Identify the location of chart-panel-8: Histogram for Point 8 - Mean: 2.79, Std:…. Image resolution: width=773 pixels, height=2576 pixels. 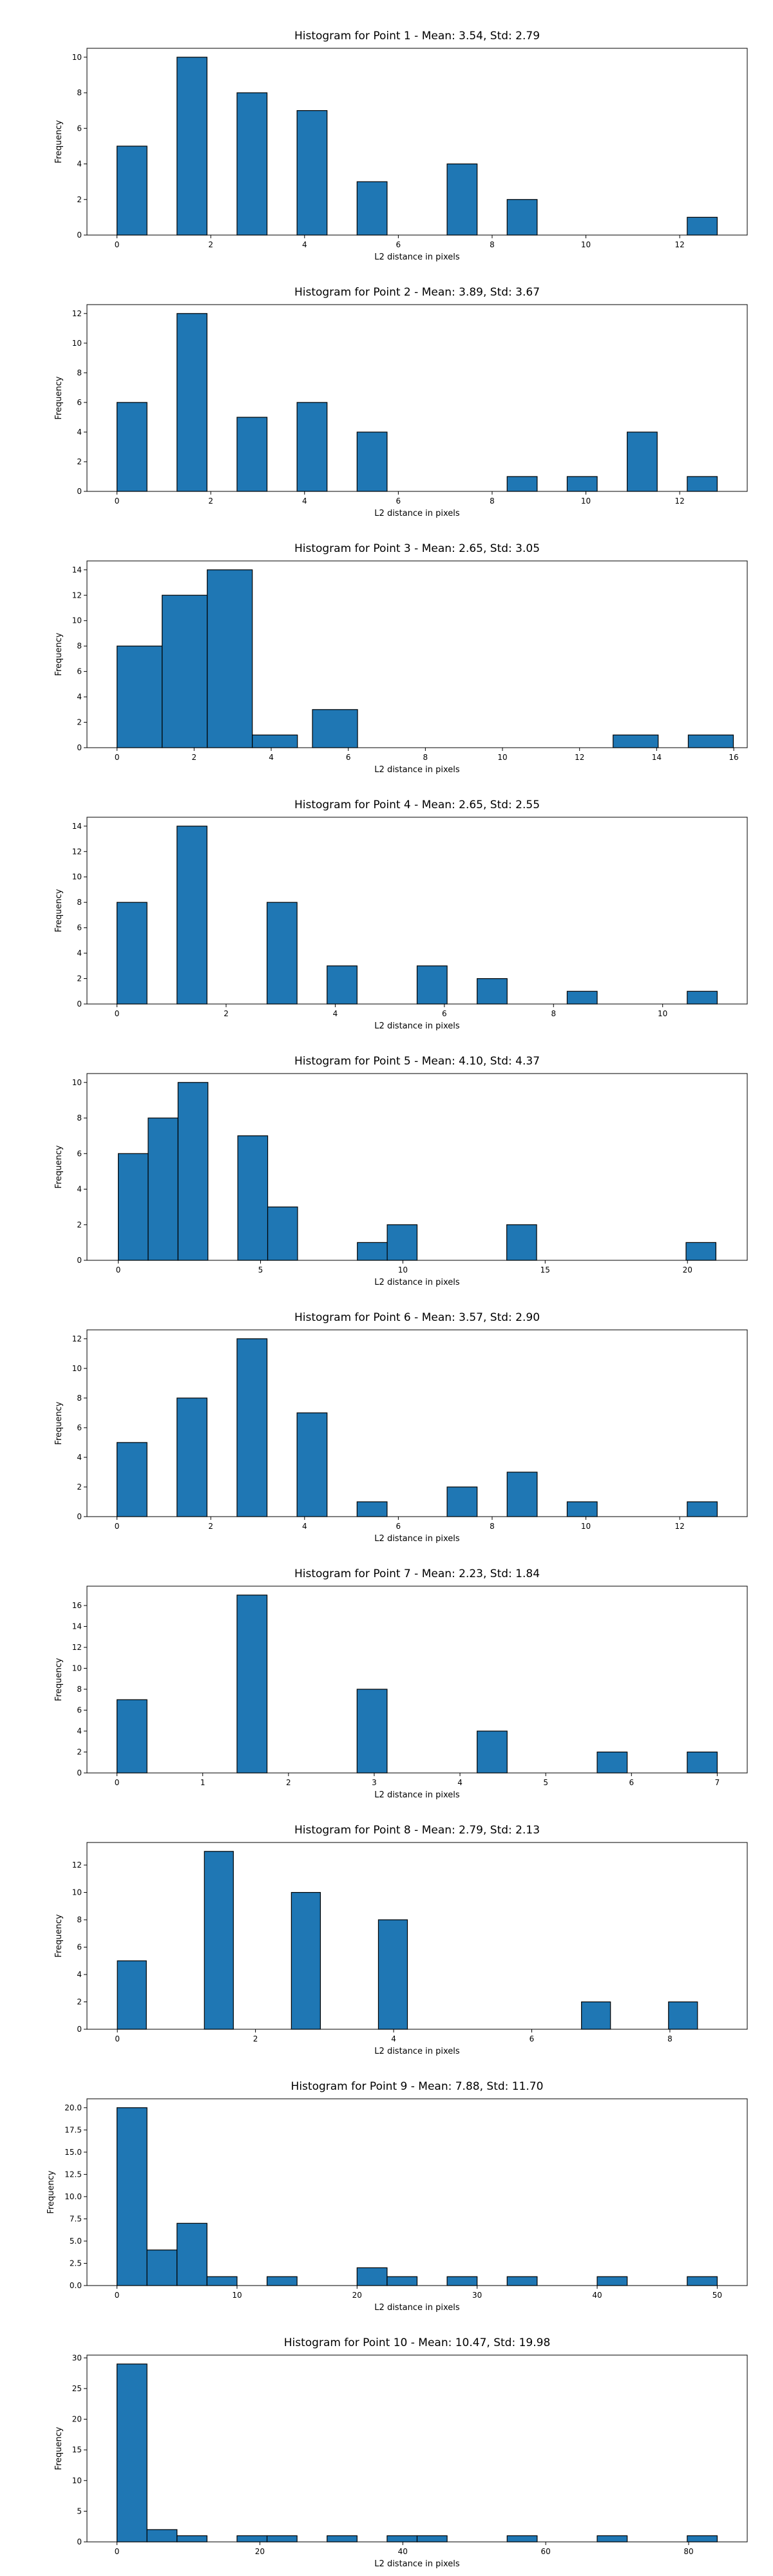
(401, 1940).